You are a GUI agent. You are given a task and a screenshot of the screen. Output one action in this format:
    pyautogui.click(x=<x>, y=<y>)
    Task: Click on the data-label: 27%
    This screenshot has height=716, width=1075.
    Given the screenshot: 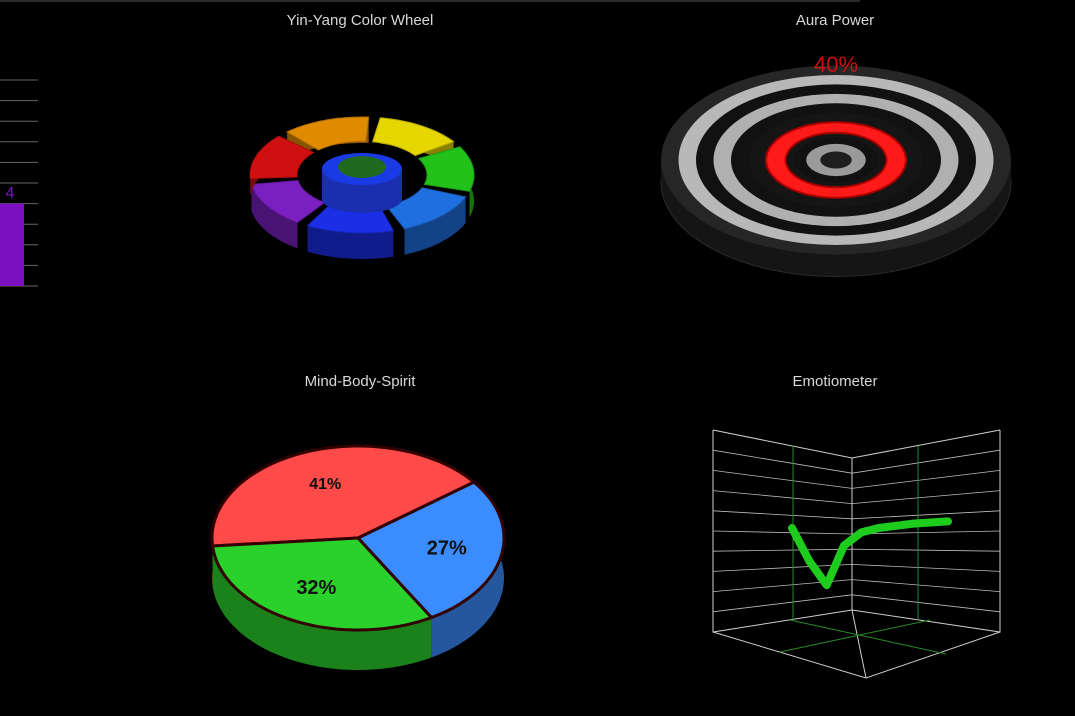 What is the action you would take?
    pyautogui.click(x=447, y=548)
    